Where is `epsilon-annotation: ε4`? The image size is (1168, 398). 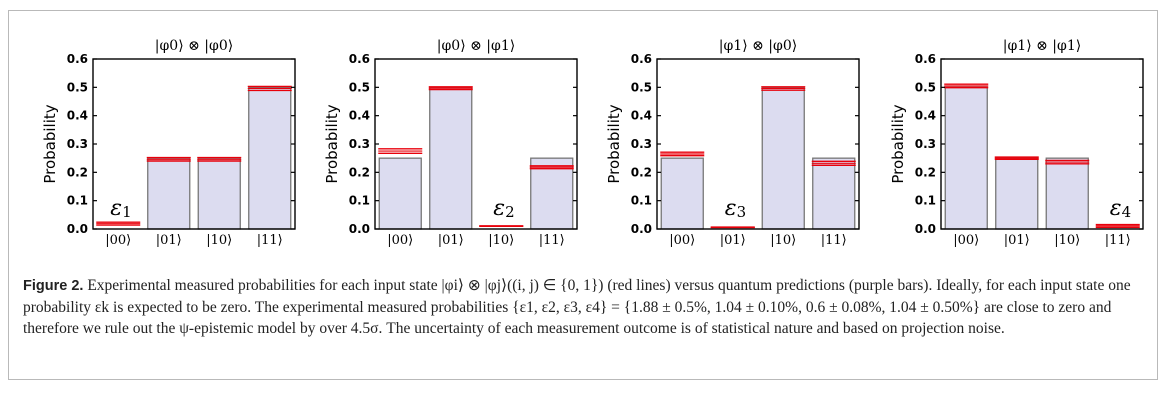
epsilon-annotation: ε4 is located at coordinates (1120, 208).